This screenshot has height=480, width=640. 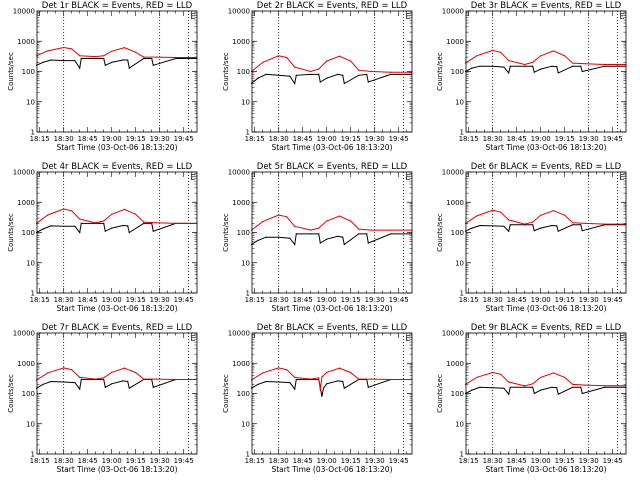 I want to click on panel-title: Det 3r BLACK = Events, RED = LLD, so click(x=546, y=6).